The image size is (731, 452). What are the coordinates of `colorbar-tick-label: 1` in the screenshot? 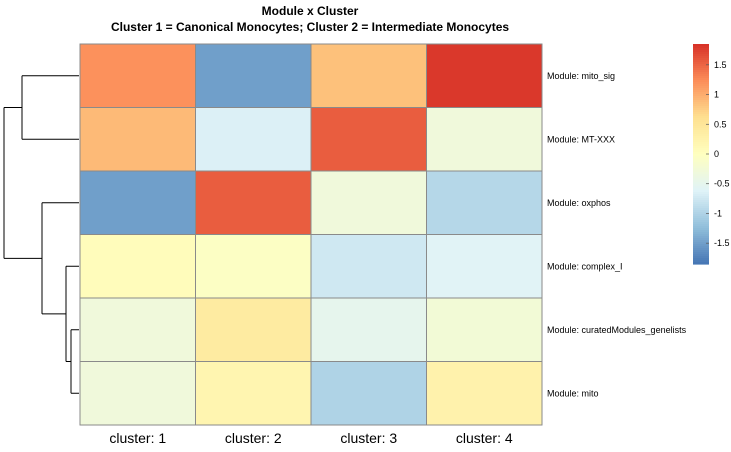 It's located at (716, 95).